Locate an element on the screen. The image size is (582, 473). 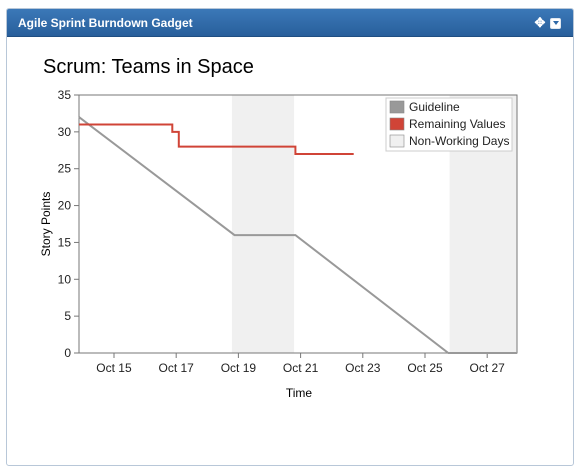
move-icon: ✥ is located at coordinates (540, 22).